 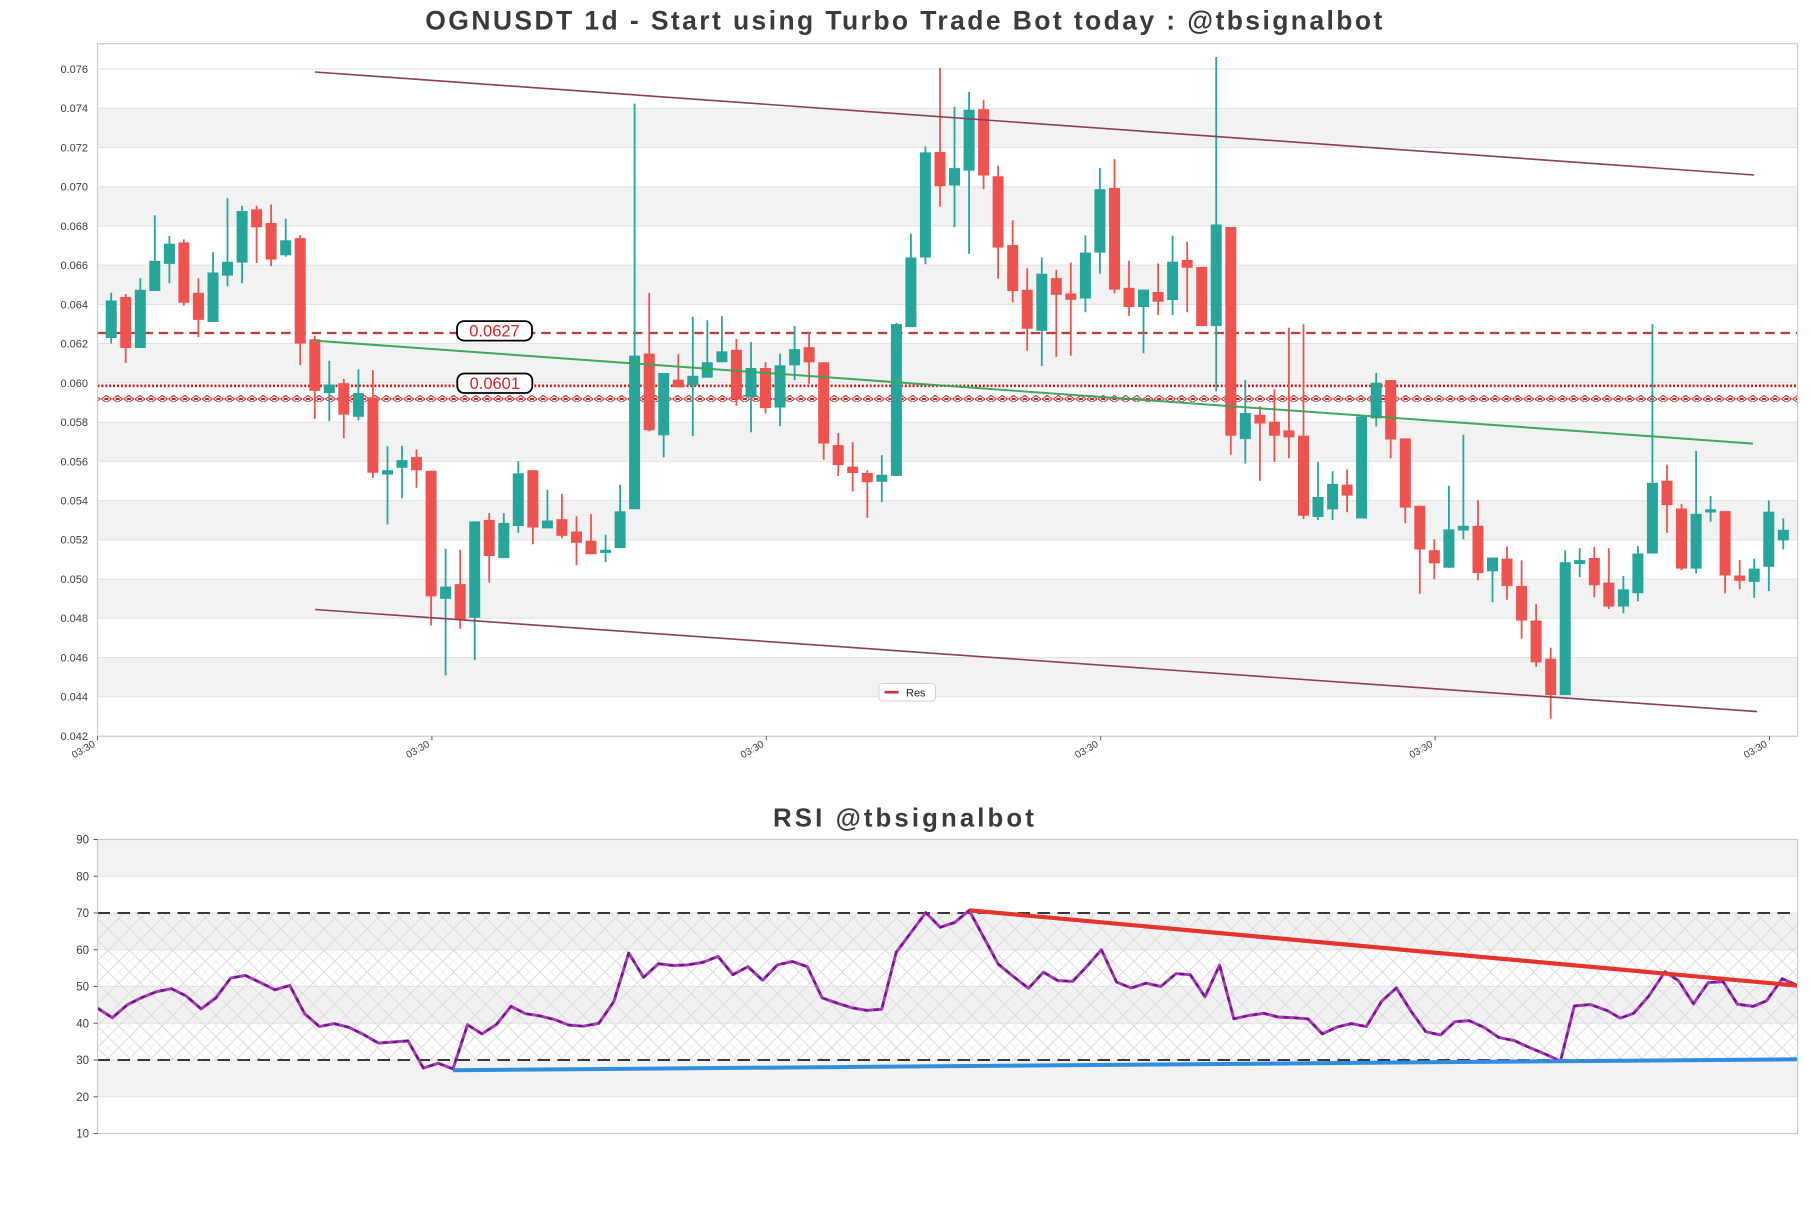 What do you see at coordinates (74, 109) in the screenshot?
I see `svg-text: 0.074` at bounding box center [74, 109].